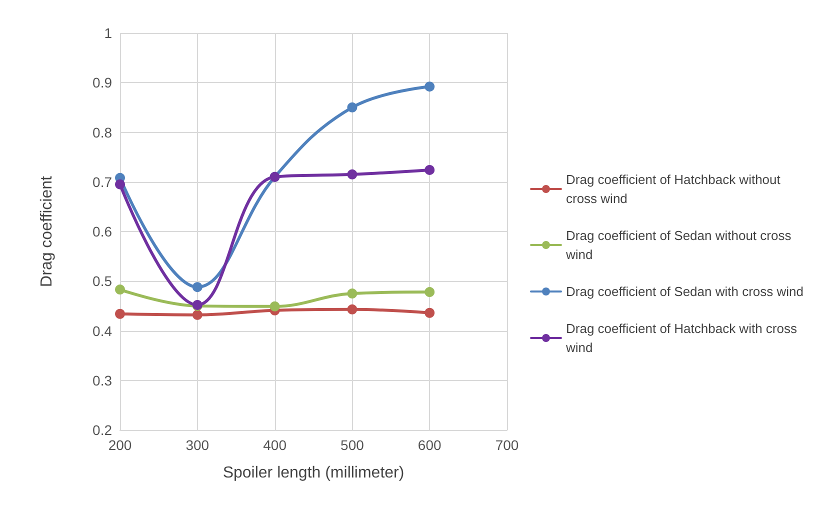  What do you see at coordinates (102, 232) in the screenshot?
I see `y-tick-label: 0.6` at bounding box center [102, 232].